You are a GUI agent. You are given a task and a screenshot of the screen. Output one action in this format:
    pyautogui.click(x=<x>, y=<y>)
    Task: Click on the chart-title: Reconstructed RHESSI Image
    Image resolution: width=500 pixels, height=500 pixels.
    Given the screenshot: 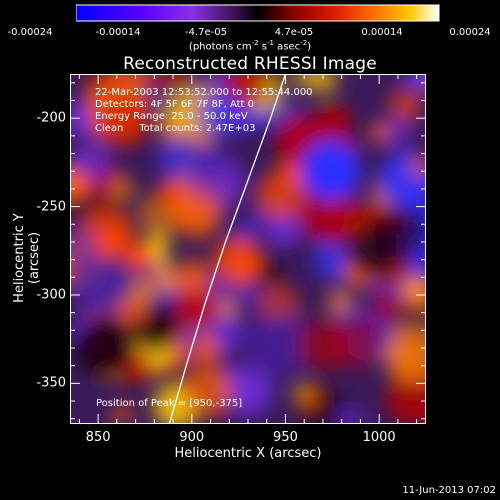 What is the action you would take?
    pyautogui.click(x=250, y=64)
    